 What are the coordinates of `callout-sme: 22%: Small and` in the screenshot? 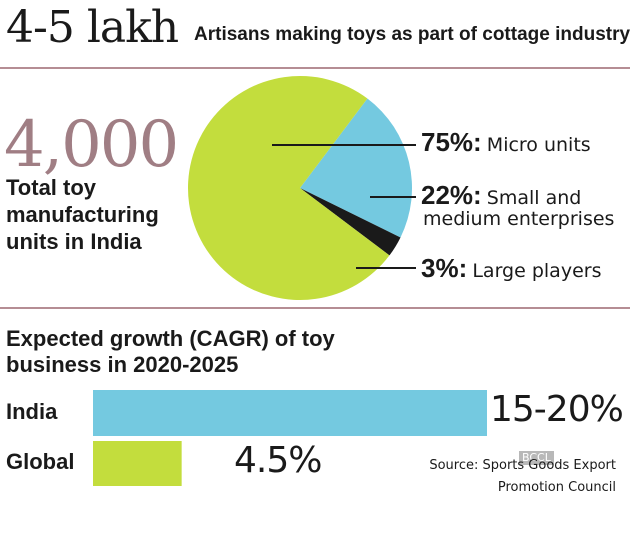 It's located at (501, 195).